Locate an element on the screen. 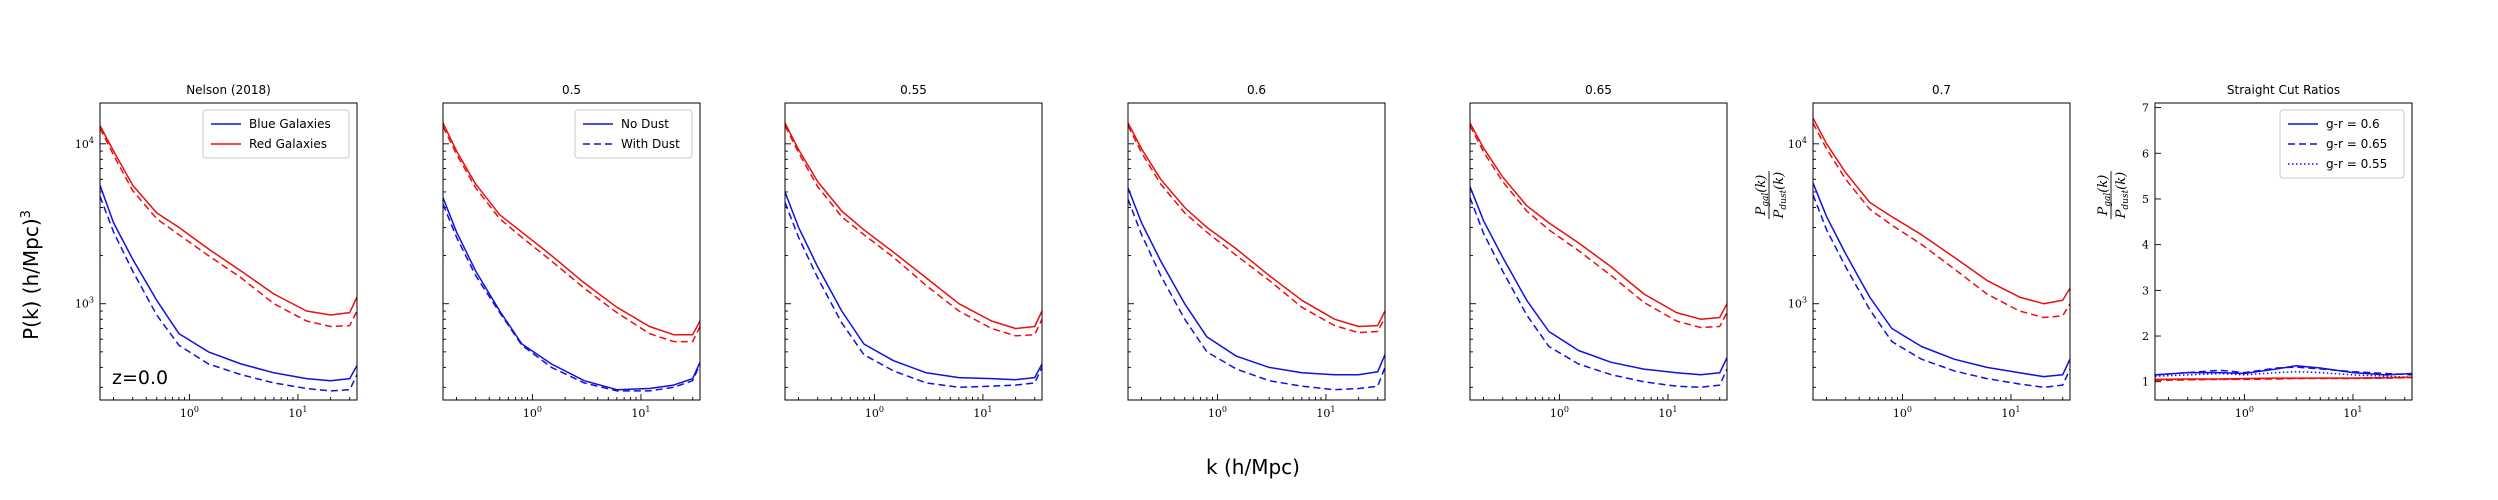 Image resolution: width=2498 pixels, height=500 pixels. y-tick-label: 1 is located at coordinates (2145, 382).